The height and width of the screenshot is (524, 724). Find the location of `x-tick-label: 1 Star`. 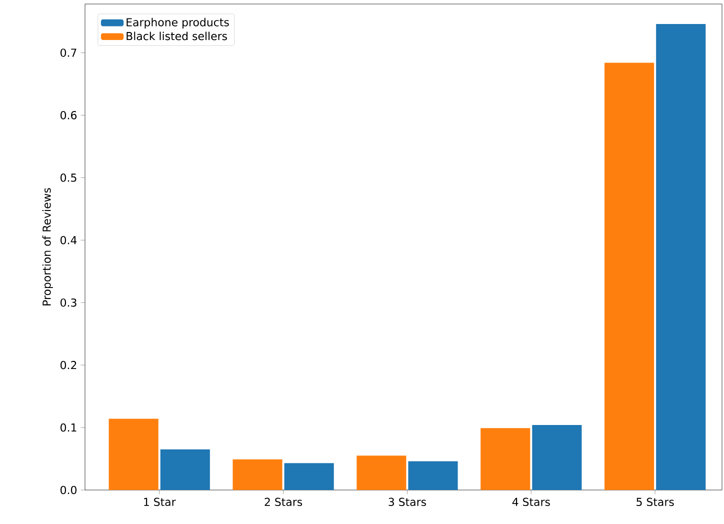

x-tick-label: 1 Star is located at coordinates (160, 502).